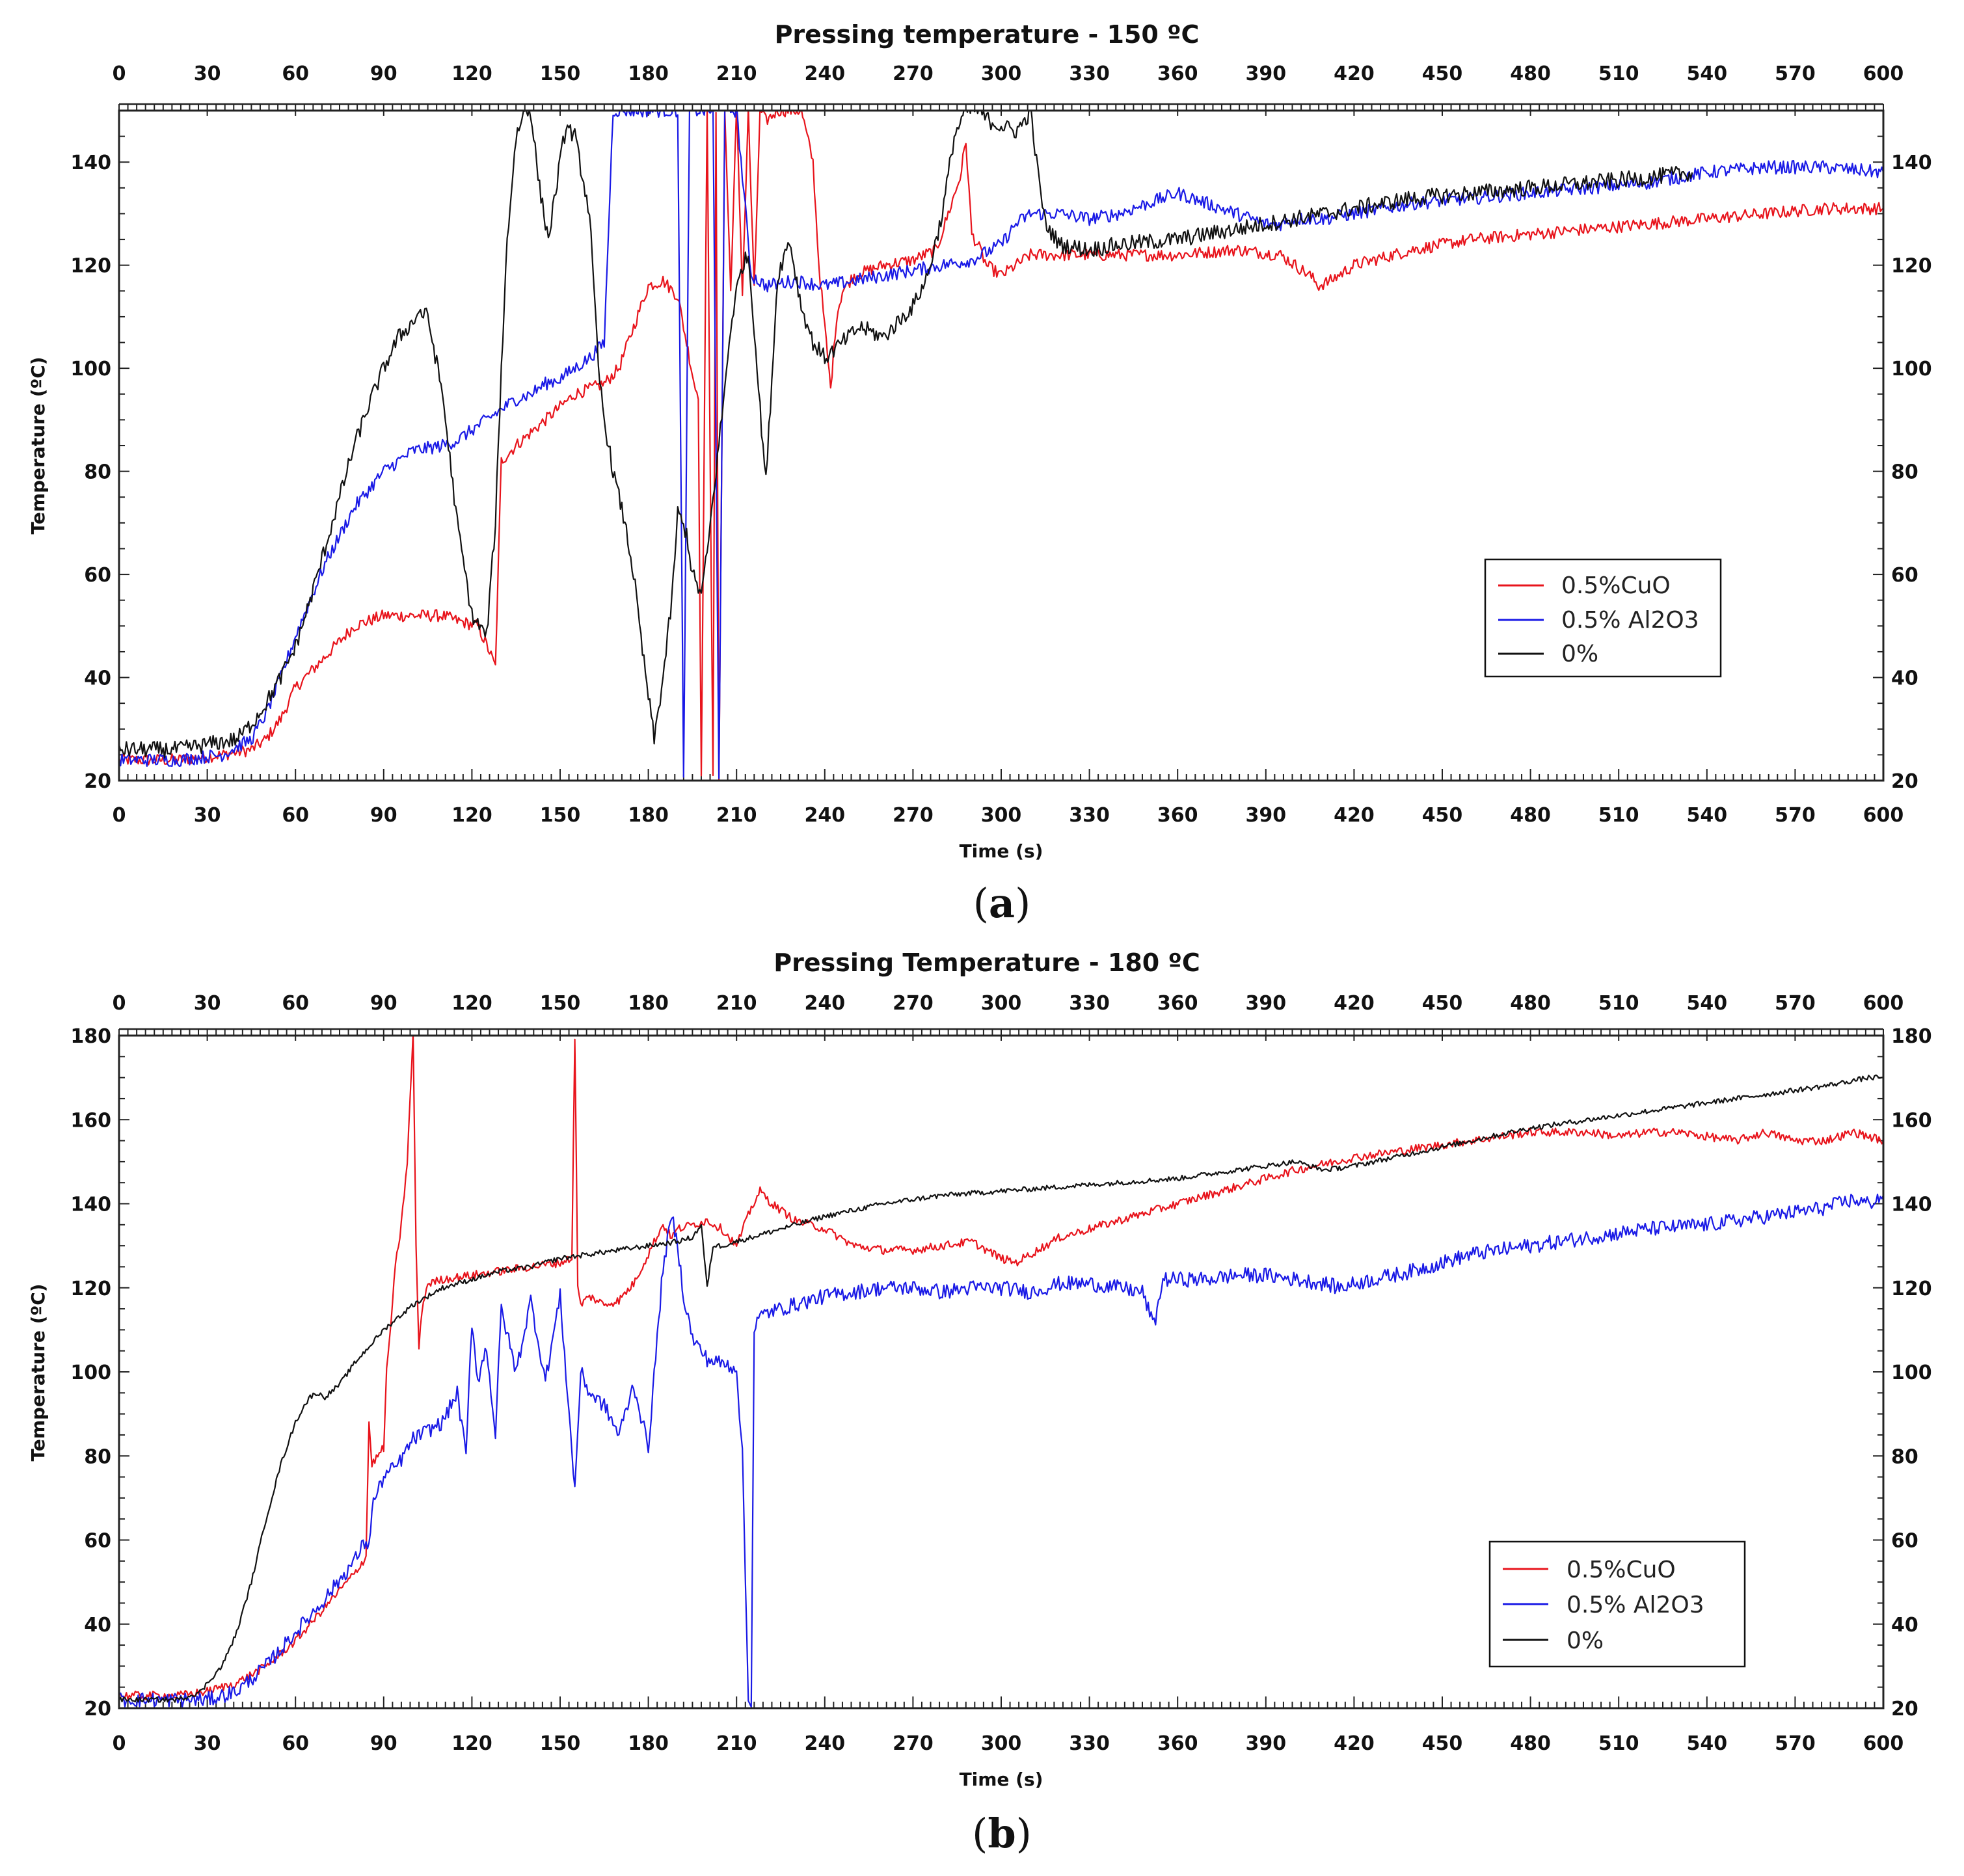 The width and height of the screenshot is (1964, 1876). Describe the element at coordinates (119, 1744) in the screenshot. I see `chart-b-bottom-xtick-label: 0` at that location.